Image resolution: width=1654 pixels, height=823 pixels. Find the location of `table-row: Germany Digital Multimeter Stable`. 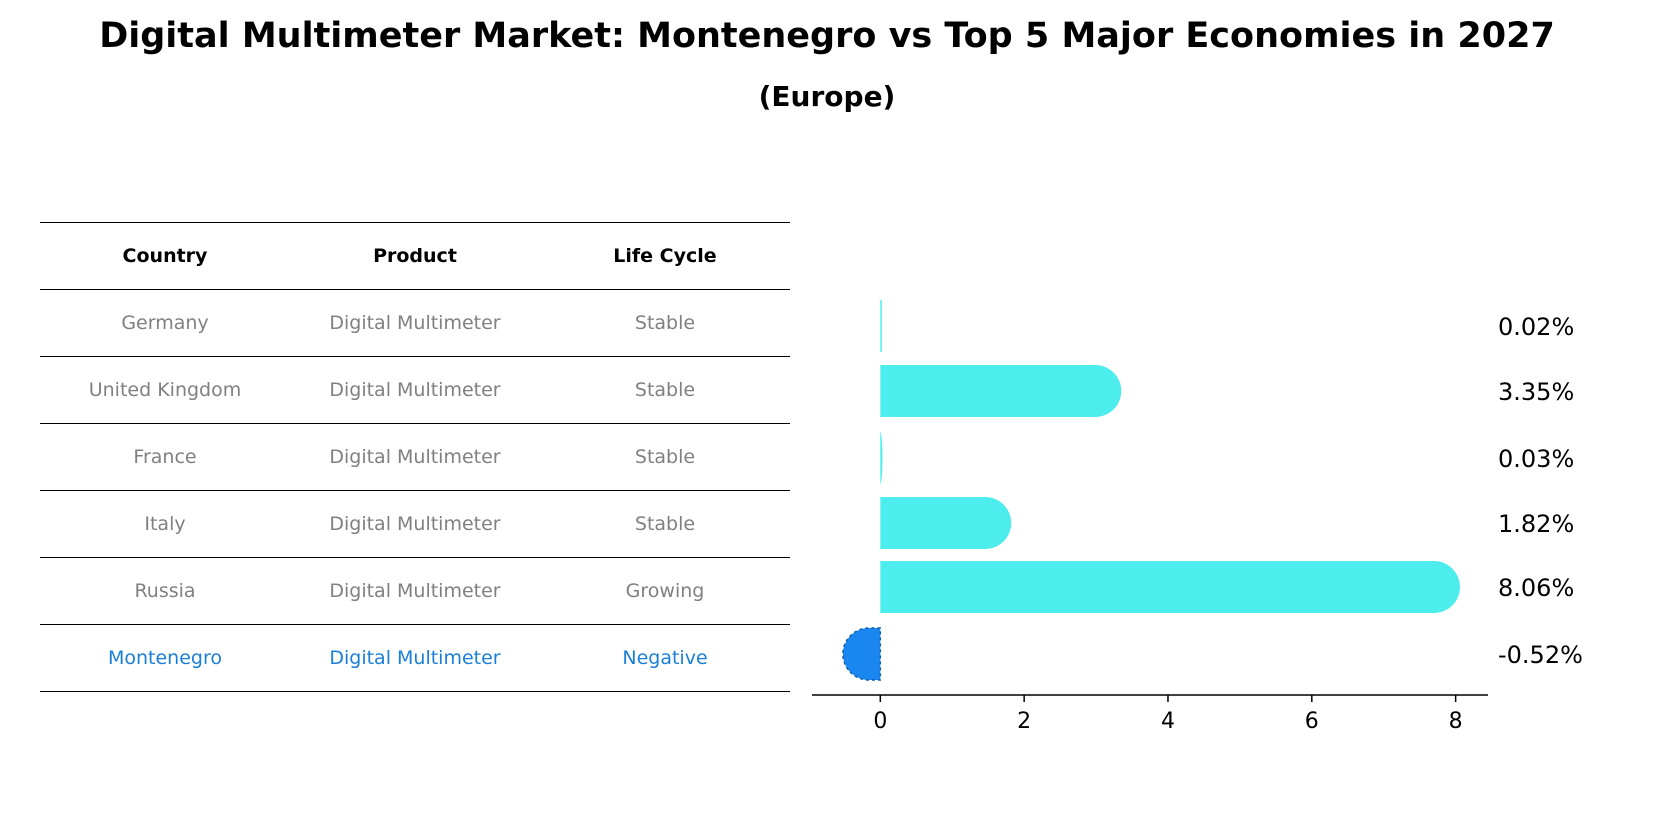

table-row: Germany Digital Multimeter Stable is located at coordinates (415, 322).